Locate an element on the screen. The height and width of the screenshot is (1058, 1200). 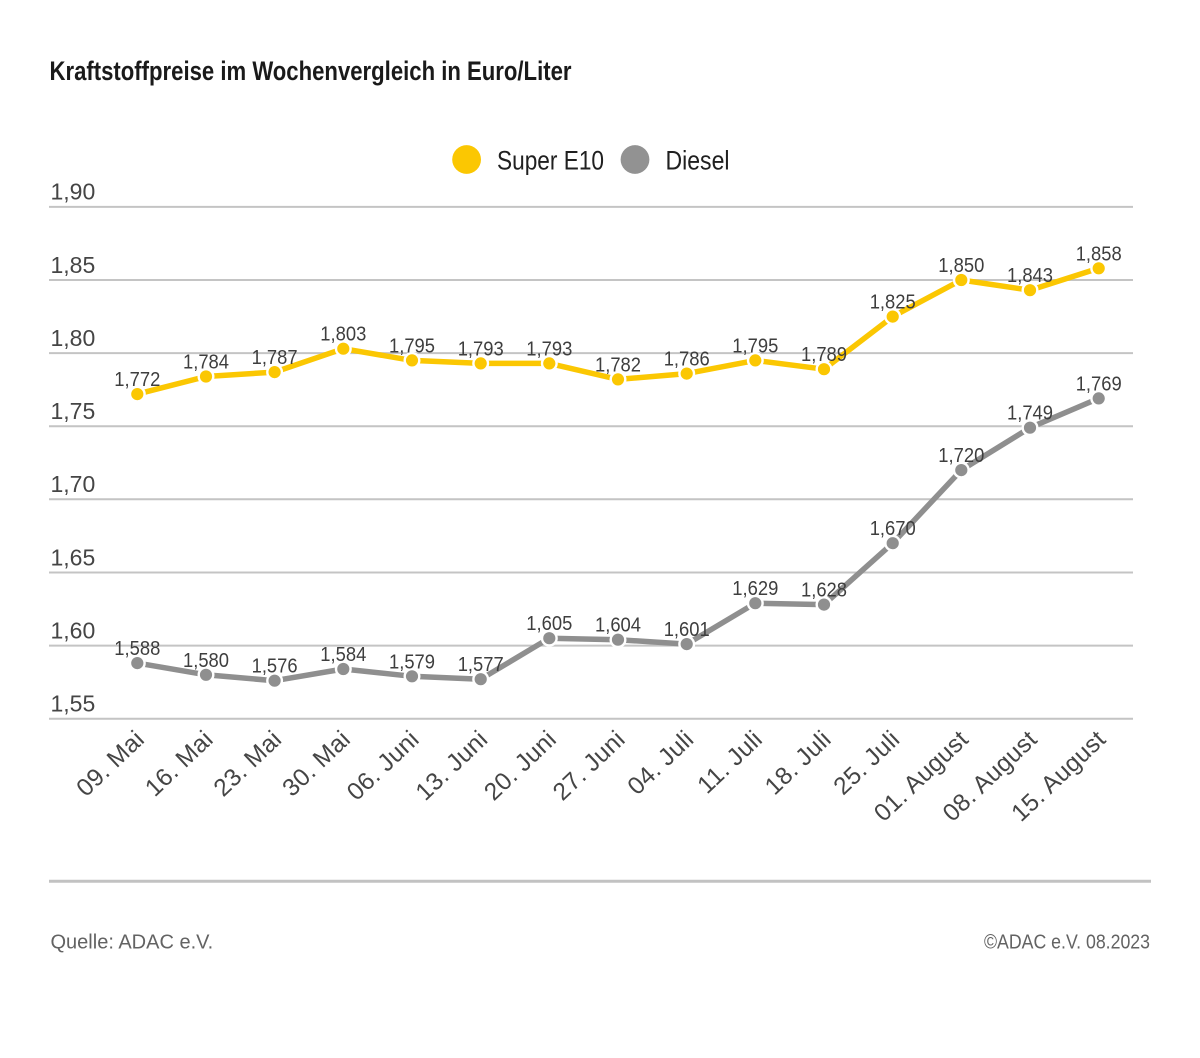
svg-text: 04. Juli is located at coordinates (661, 763).